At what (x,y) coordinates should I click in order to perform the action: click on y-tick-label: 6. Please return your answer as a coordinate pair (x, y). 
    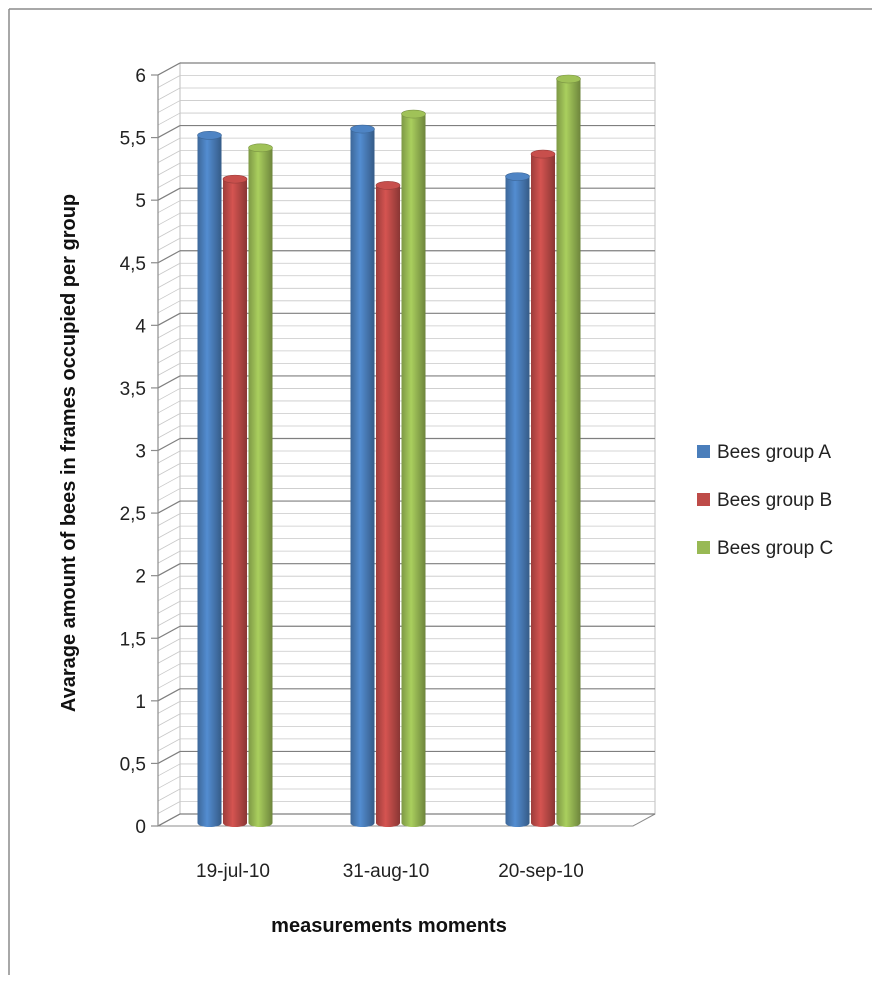
    Looking at the image, I should click on (140, 76).